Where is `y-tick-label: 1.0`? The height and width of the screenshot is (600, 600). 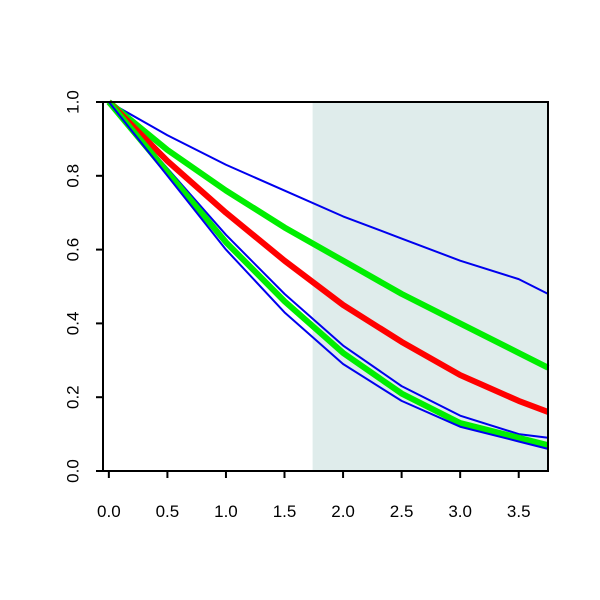
y-tick-label: 1.0 is located at coordinates (73, 102).